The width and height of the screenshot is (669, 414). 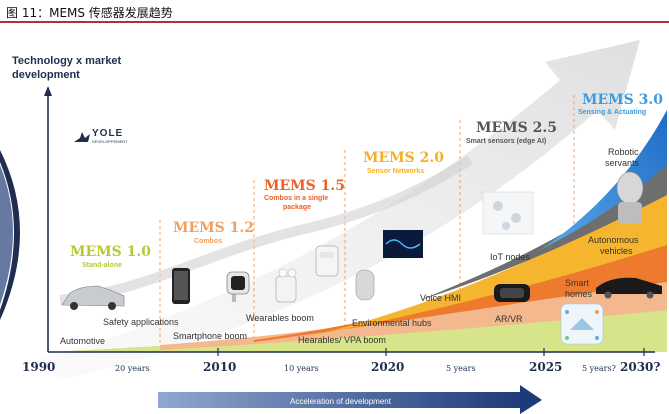 I want to click on year-2025: 2025, so click(x=545, y=367).